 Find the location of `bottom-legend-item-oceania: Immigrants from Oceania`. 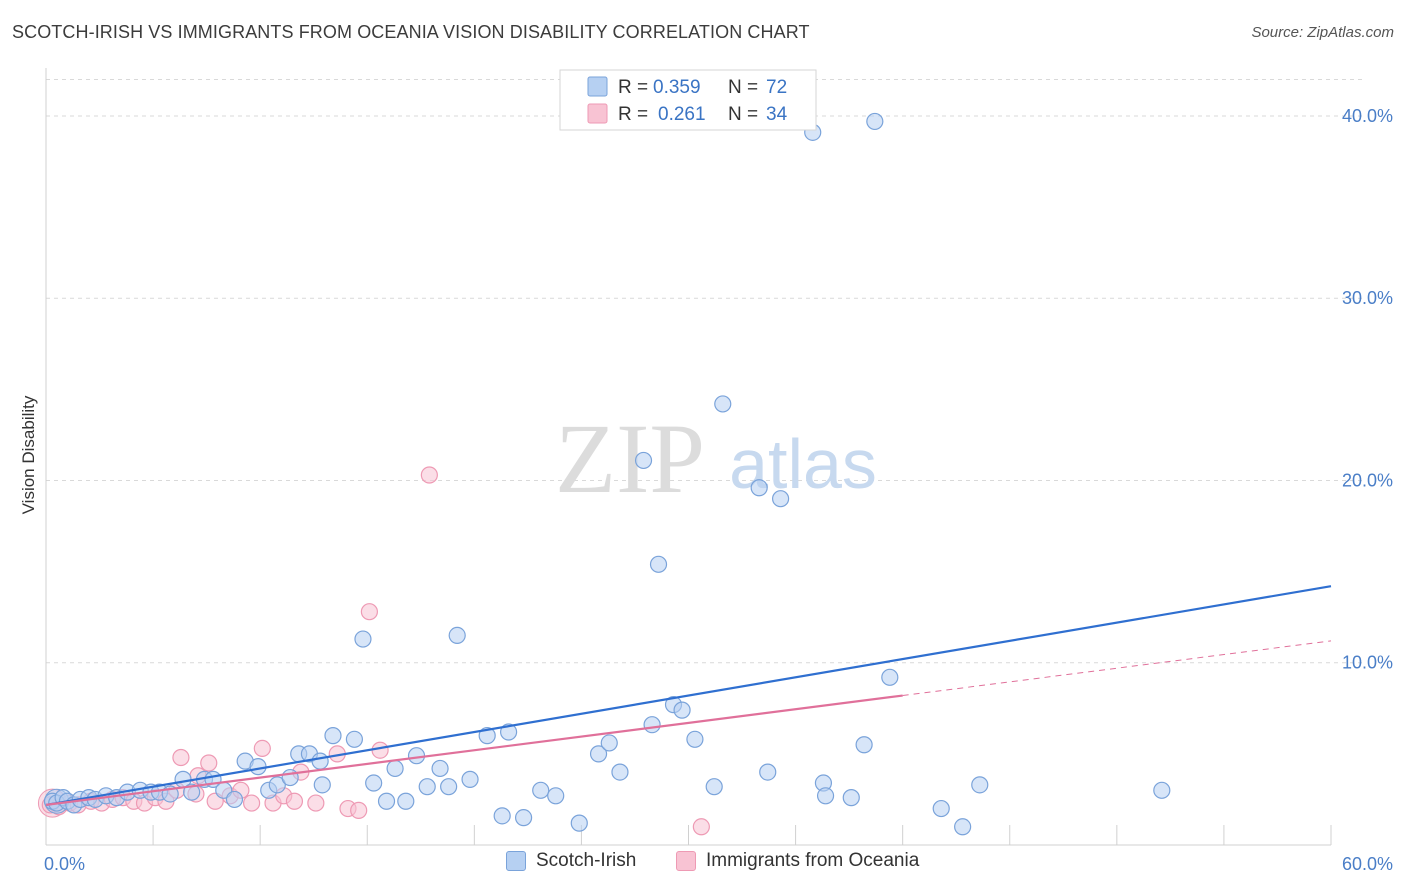

bottom-legend-item-oceania: Immigrants from Oceania is located at coordinates (797, 861).